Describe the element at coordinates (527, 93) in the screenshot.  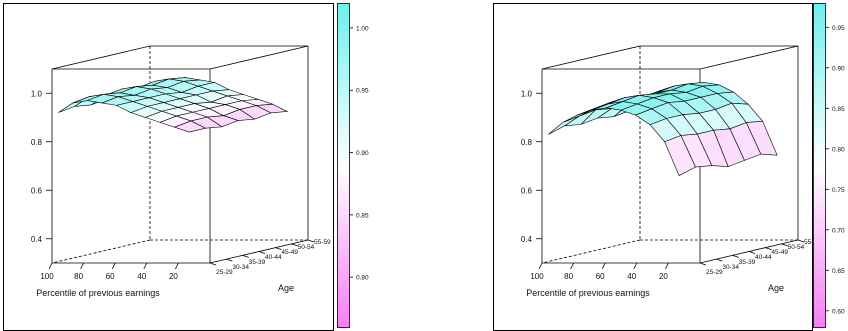
I see `z-tick-label: 1.0` at that location.